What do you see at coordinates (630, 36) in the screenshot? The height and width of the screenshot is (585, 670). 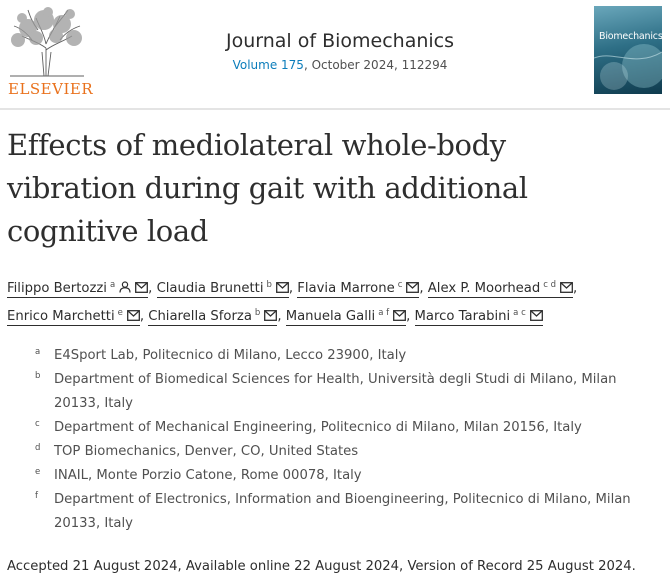 I see `cover-title: Biomechanics` at bounding box center [630, 36].